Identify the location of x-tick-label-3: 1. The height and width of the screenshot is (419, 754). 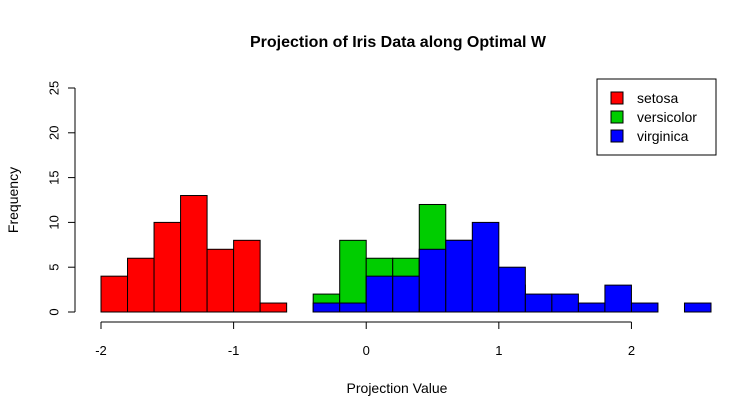
(498, 350).